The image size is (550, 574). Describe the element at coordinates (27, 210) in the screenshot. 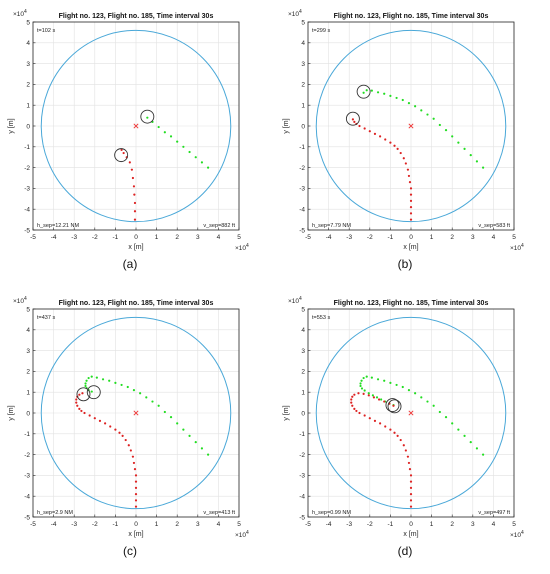

I see `y-tick-label: -4` at that location.